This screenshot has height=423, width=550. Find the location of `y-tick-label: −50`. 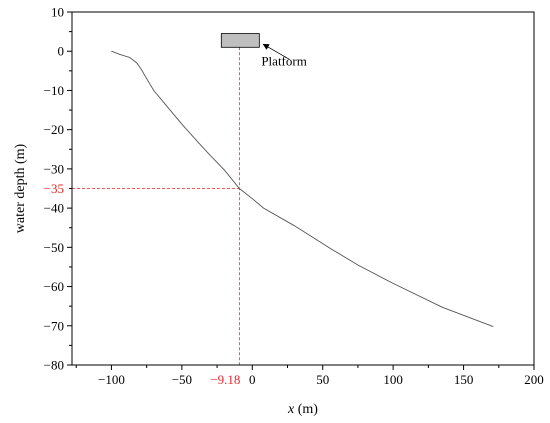

y-tick-label: −50 is located at coordinates (54, 247).